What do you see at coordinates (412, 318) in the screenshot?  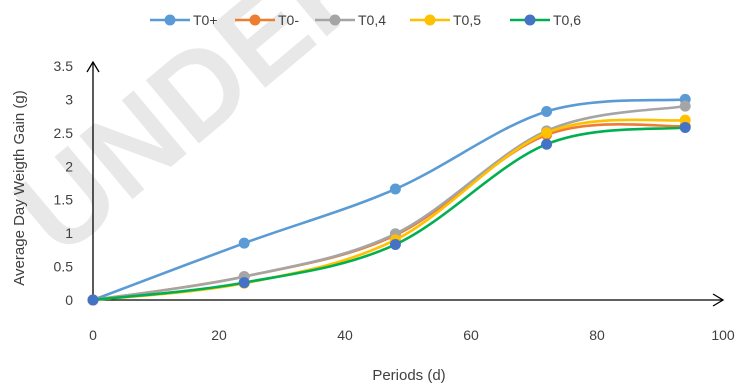 I see `x-axis: 0 20 40 60 80 100` at bounding box center [412, 318].